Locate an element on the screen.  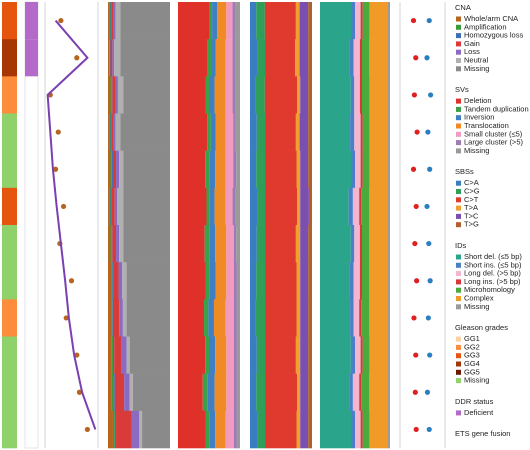
legend-label: Neutral is located at coordinates (476, 59).